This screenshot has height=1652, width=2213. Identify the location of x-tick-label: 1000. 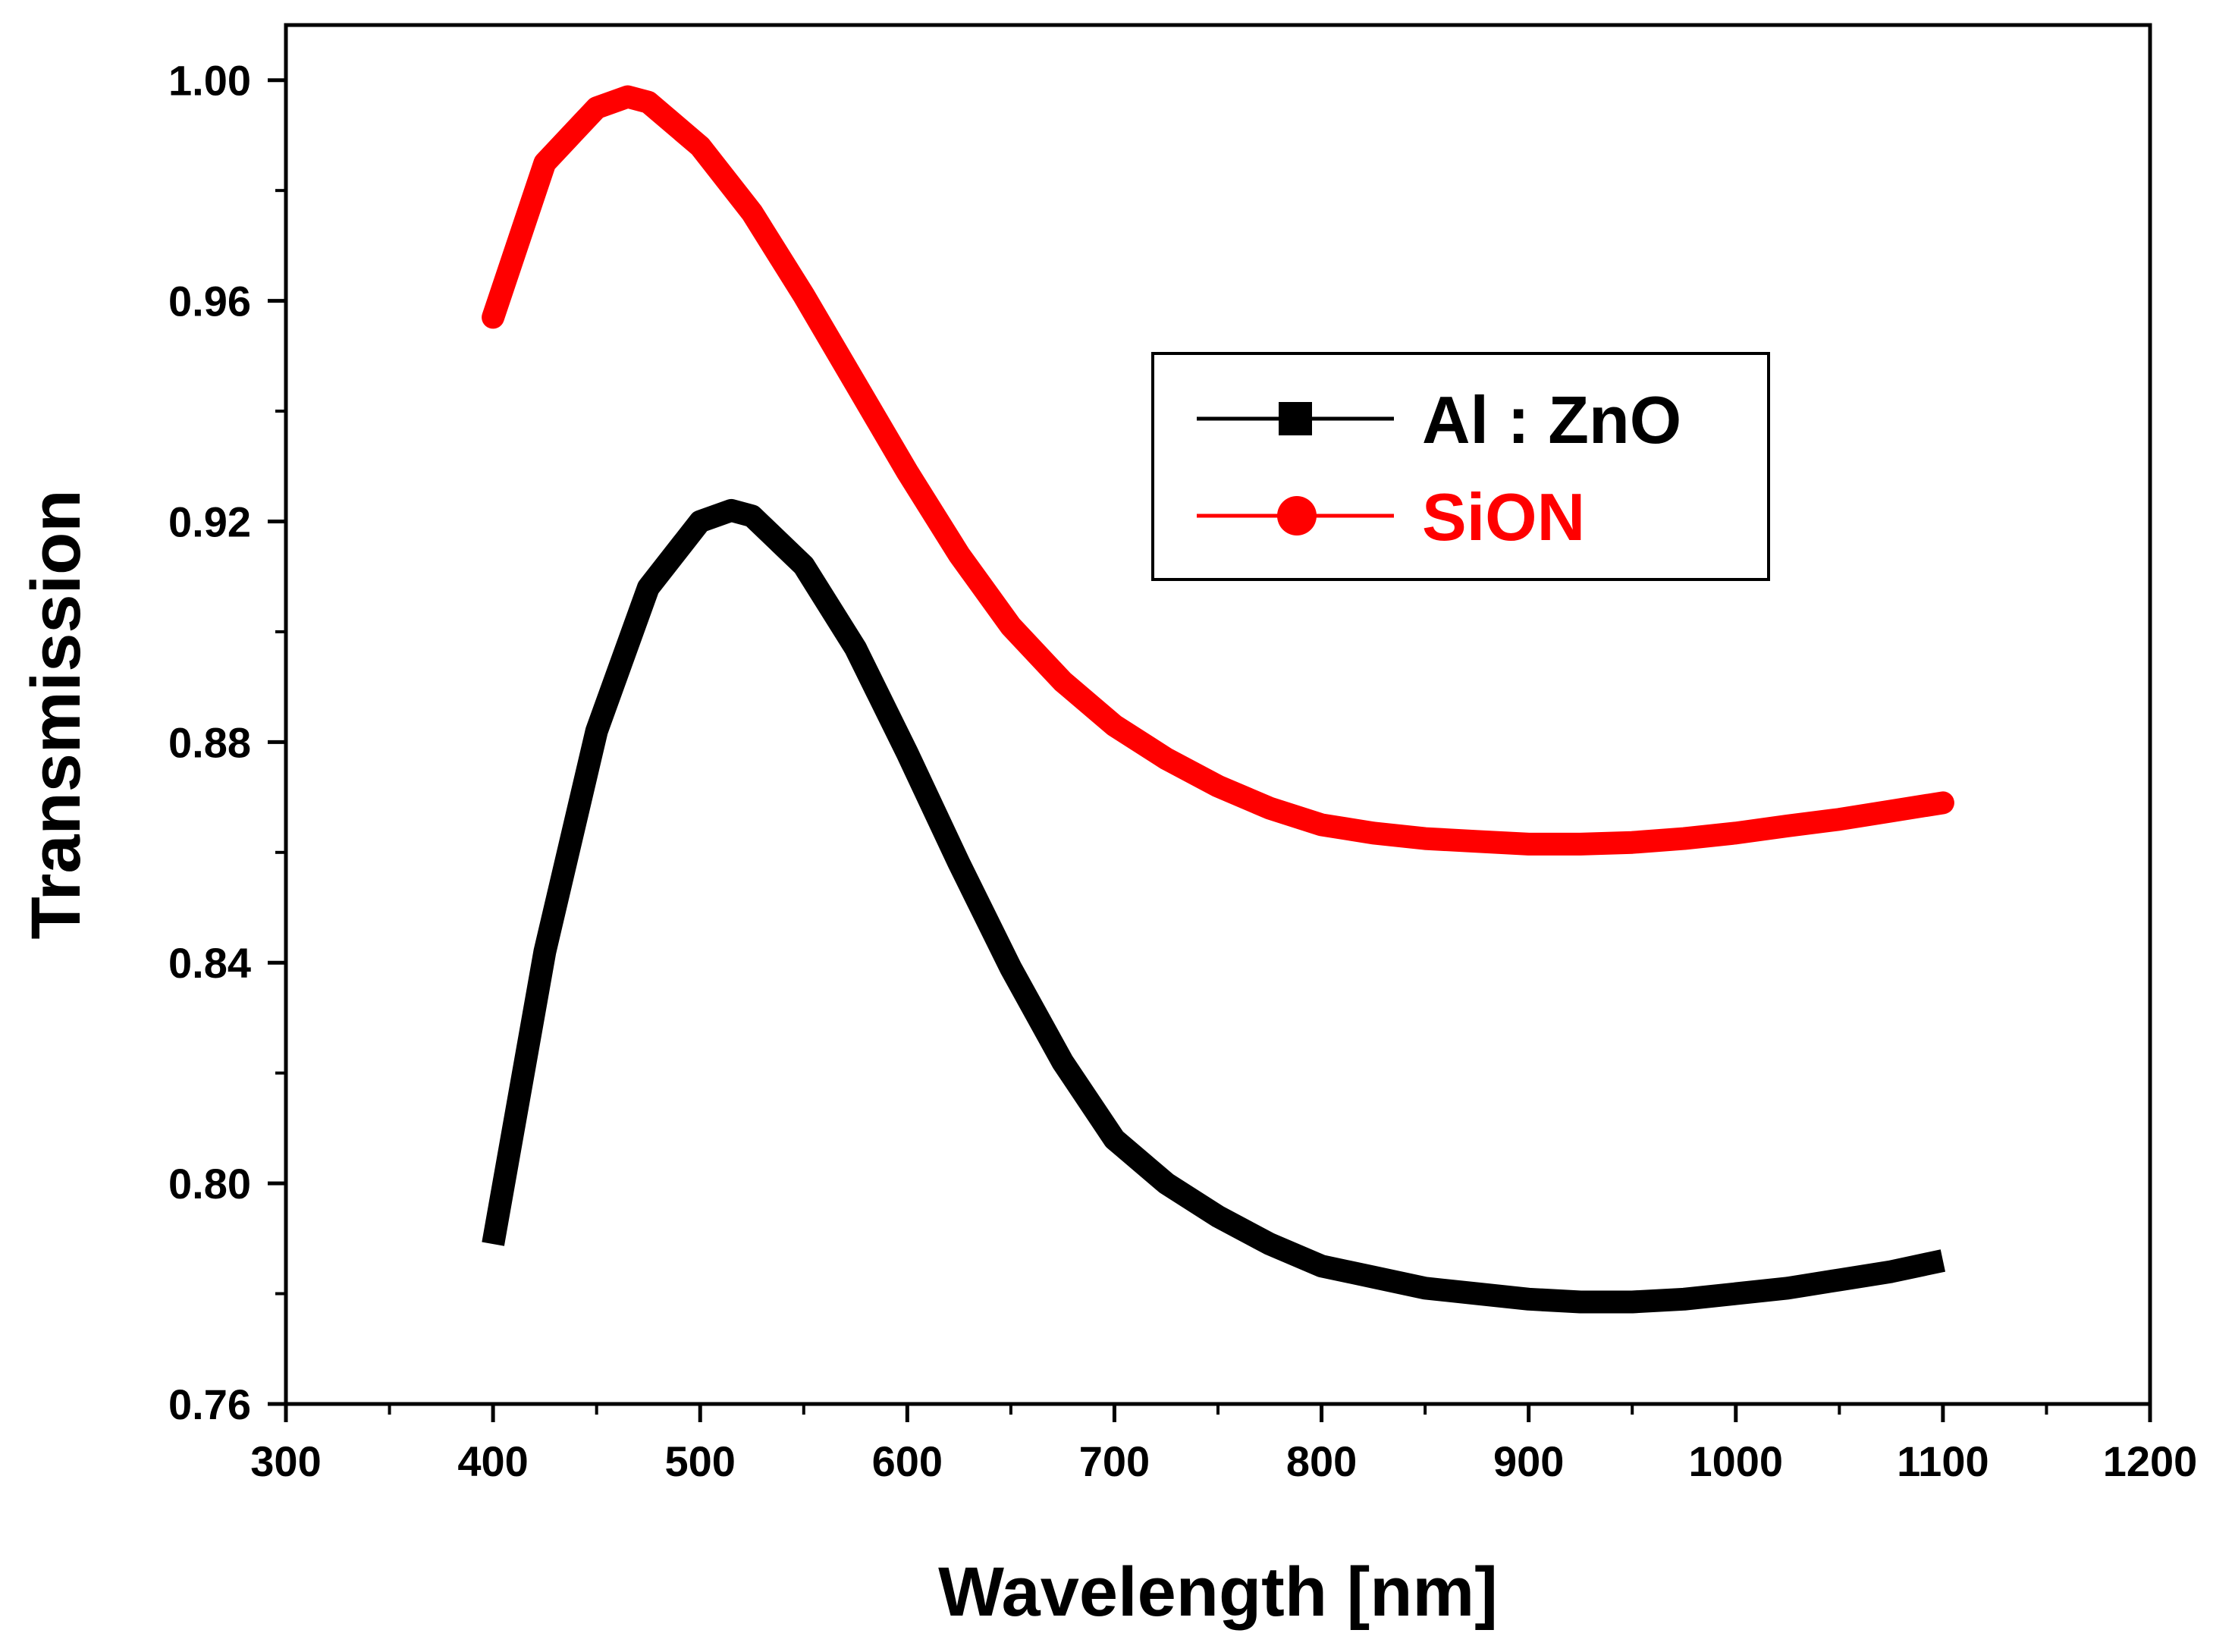
(1735, 1461).